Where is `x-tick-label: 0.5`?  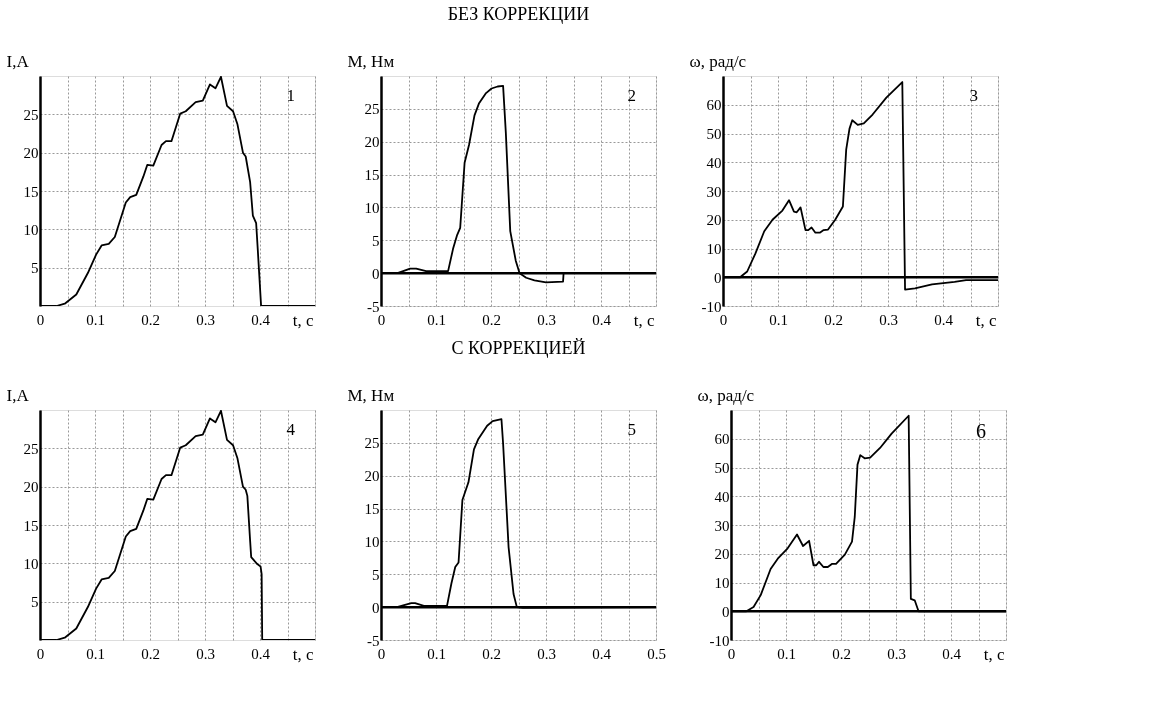 x-tick-label: 0.5 is located at coordinates (656, 653).